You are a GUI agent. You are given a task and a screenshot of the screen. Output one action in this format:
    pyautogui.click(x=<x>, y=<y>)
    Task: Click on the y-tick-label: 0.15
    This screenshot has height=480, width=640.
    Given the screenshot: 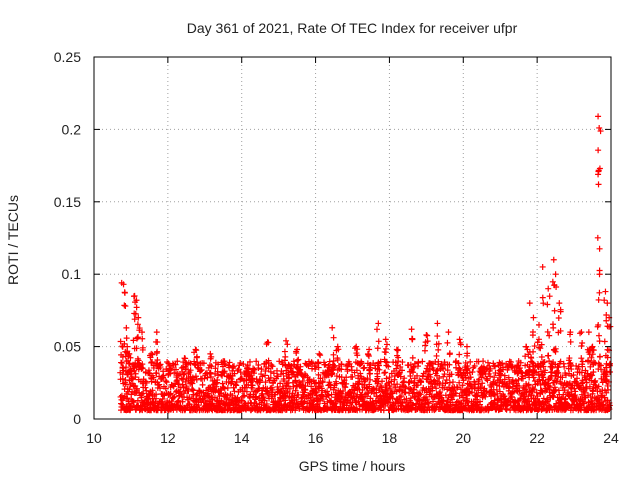 What is the action you would take?
    pyautogui.click(x=67, y=202)
    